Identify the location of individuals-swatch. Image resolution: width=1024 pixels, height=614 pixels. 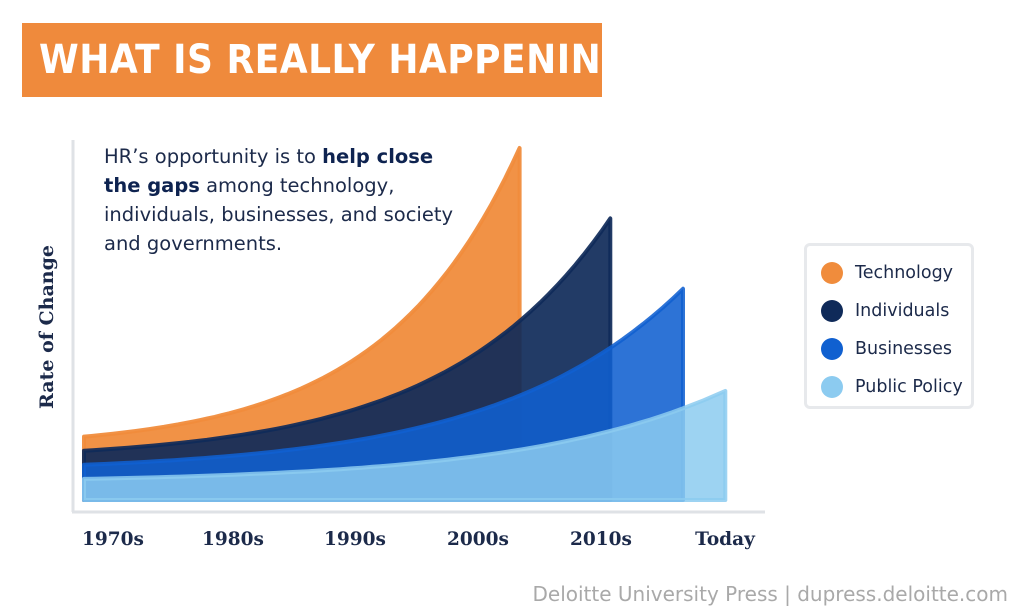
(832, 311).